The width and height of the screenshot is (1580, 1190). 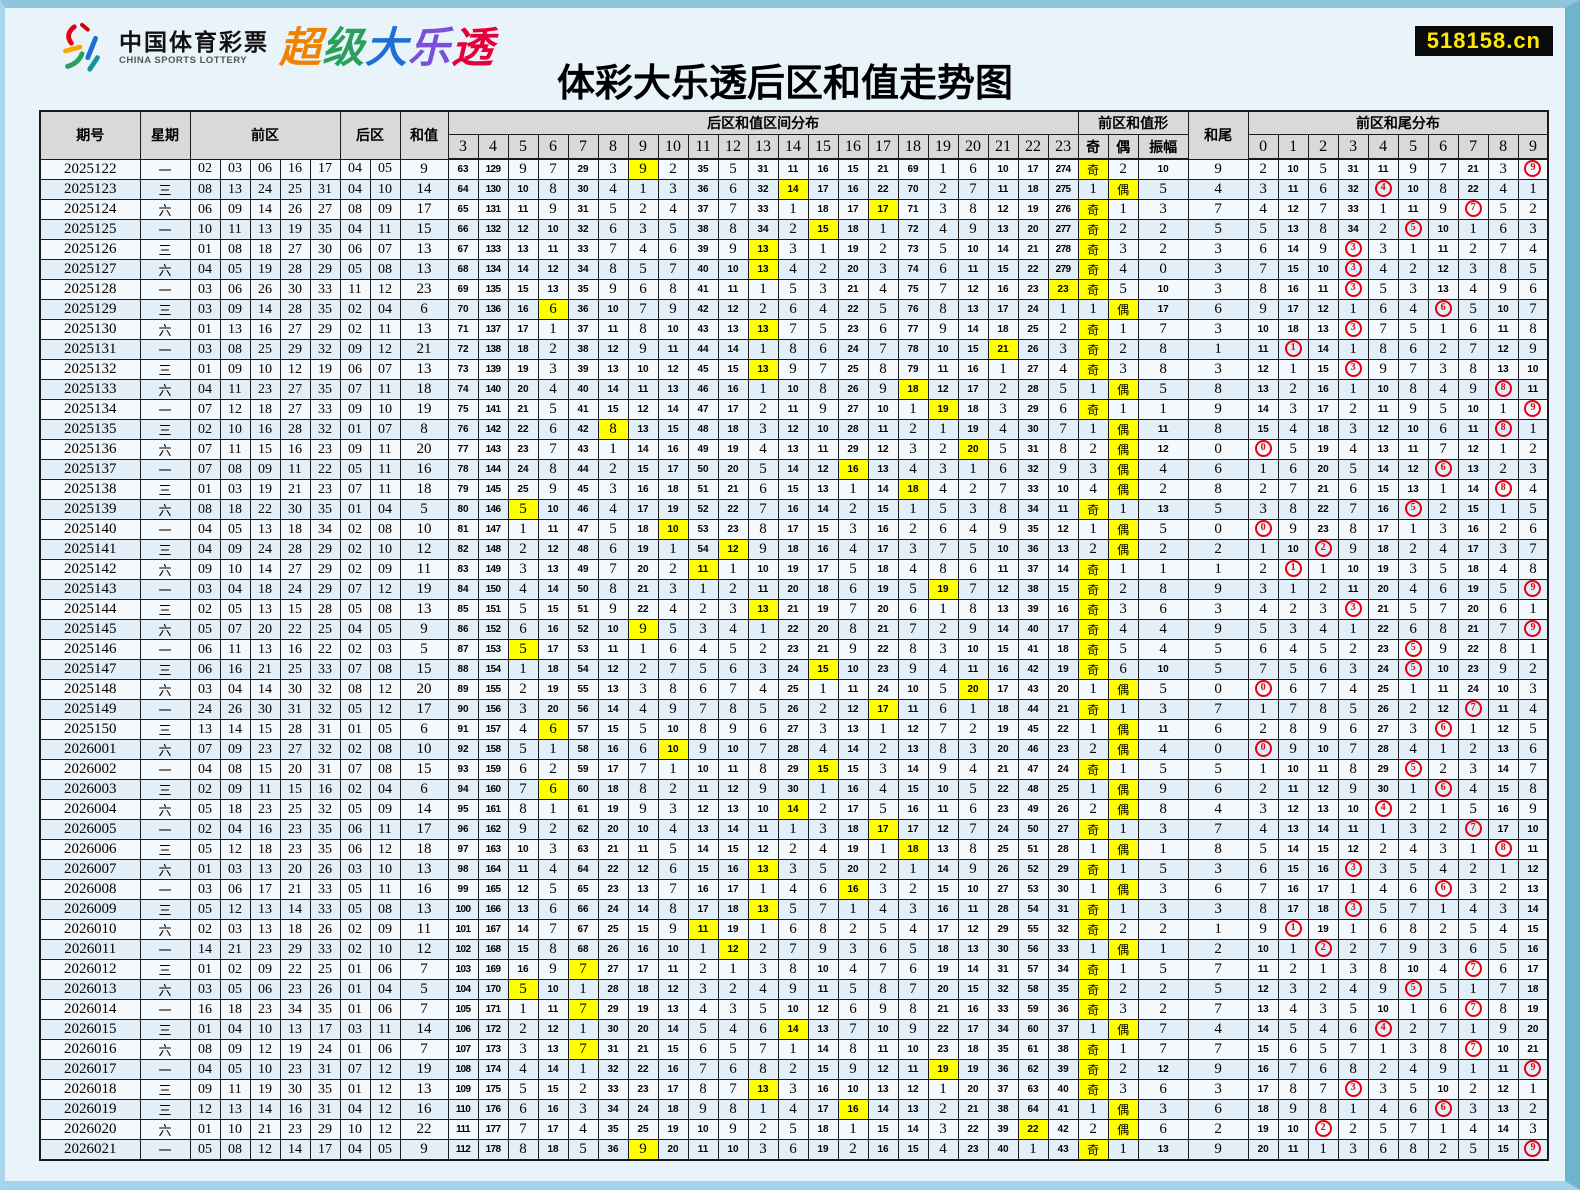 I want to click on issue-cell: 2025144, so click(x=90, y=609).